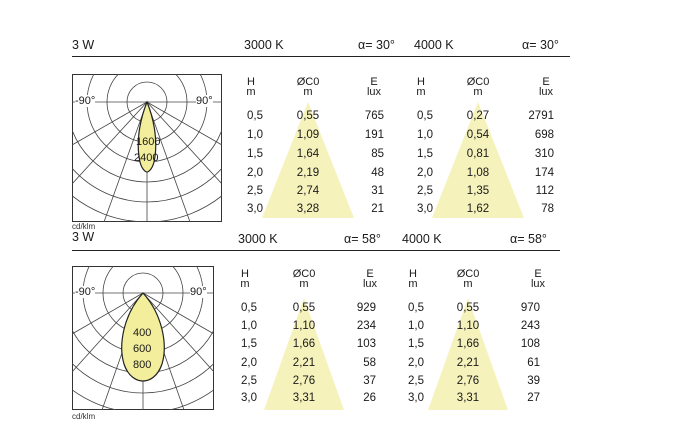 This screenshot has height=448, width=673. I want to click on ring-label: 400, so click(142, 333).